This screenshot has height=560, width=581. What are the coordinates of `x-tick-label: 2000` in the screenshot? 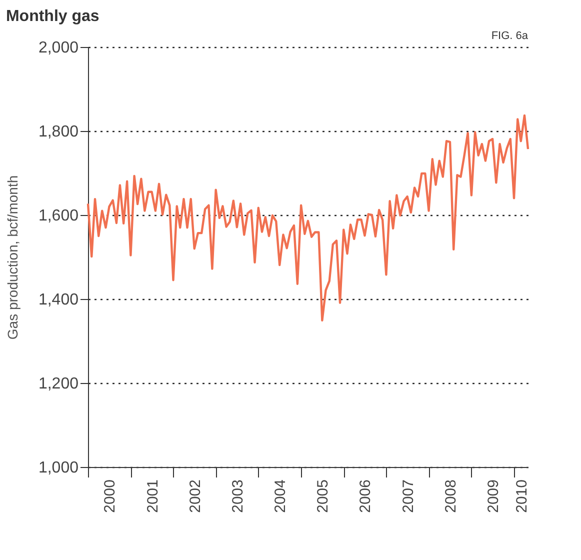 It's located at (110, 496).